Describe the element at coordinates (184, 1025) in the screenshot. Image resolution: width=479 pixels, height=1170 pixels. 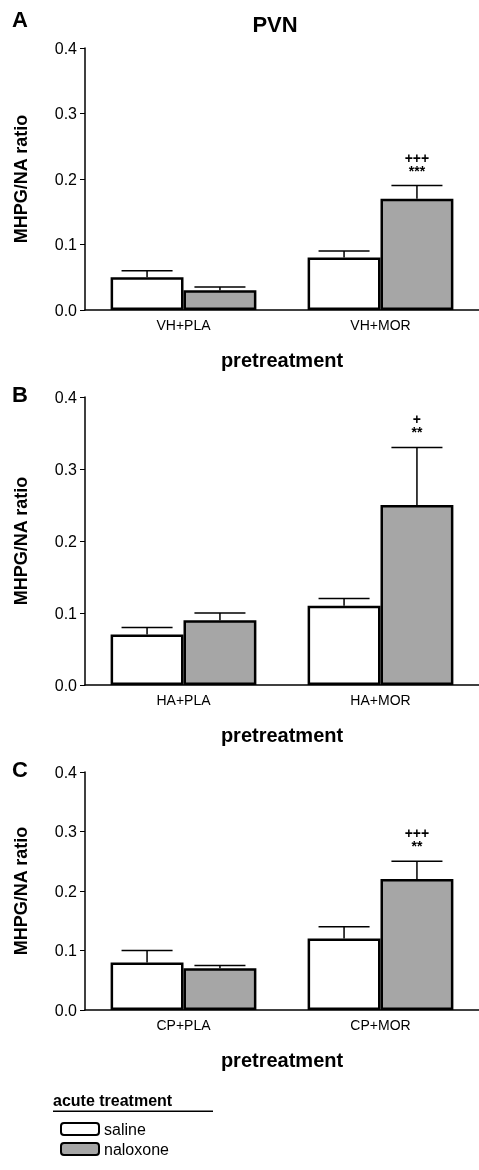
I see `x-tick-label: CP+PLA` at that location.